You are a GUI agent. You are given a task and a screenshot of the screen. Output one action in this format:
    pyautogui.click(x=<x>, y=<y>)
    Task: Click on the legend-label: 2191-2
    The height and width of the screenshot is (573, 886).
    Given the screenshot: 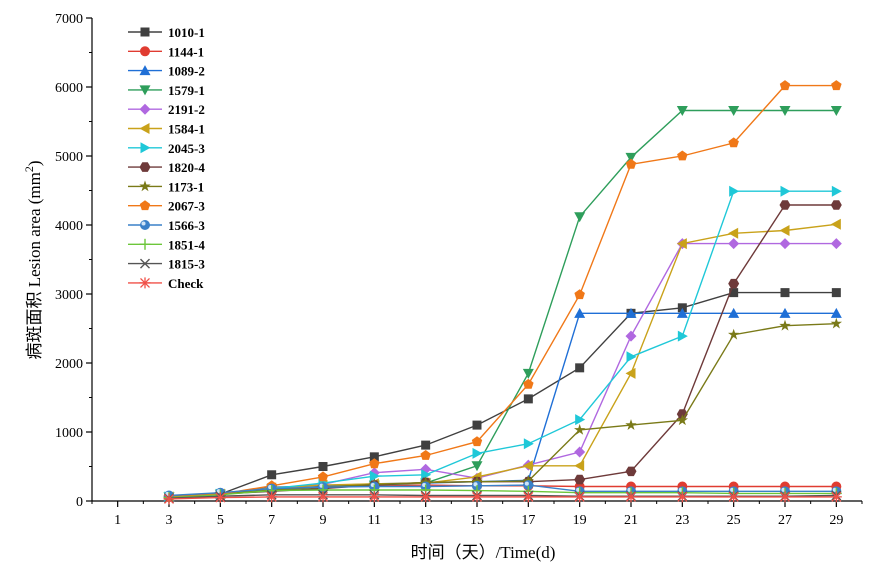 What is the action you would take?
    pyautogui.click(x=186, y=109)
    